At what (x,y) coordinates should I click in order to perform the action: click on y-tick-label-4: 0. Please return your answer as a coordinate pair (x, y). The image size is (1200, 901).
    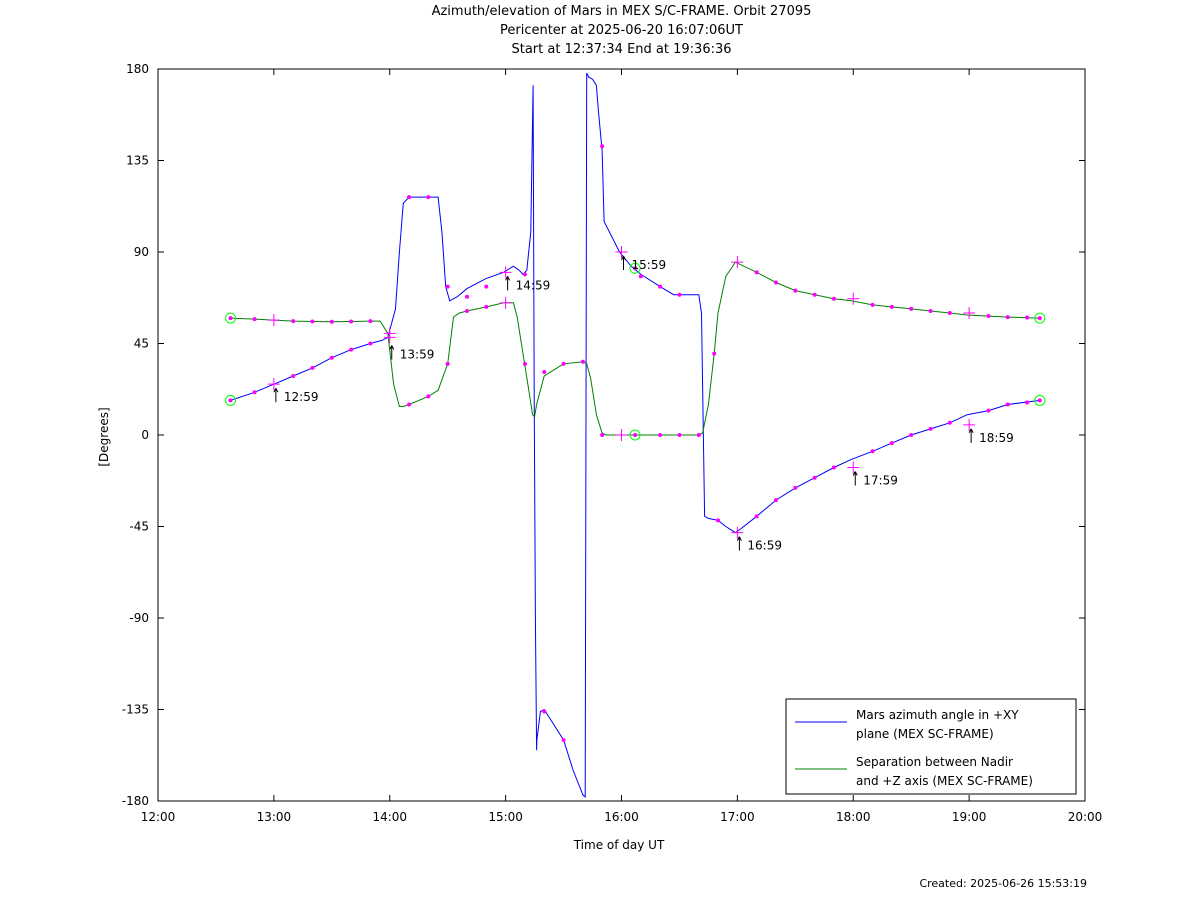
    Looking at the image, I should click on (145, 435).